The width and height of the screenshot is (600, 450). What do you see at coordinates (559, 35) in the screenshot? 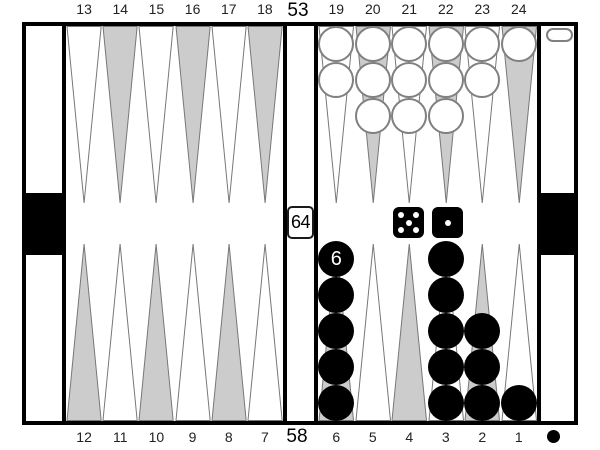
I see `borne-off-white-checker` at bounding box center [559, 35].